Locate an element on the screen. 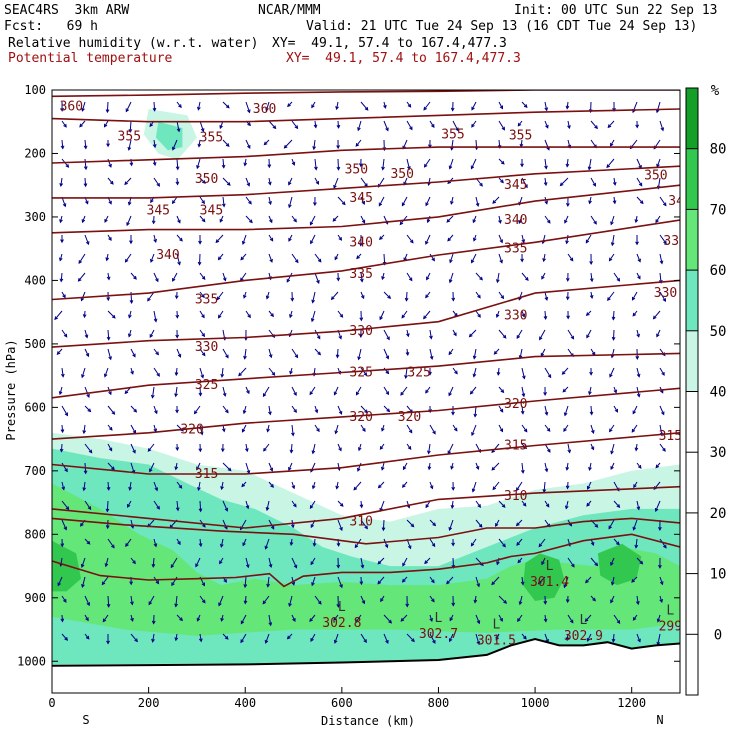 This screenshot has height=740, width=740. colorbar-bin is located at coordinates (692, 361).